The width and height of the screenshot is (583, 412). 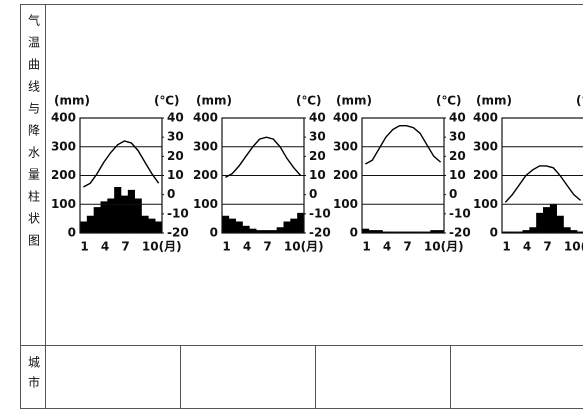 I want to click on y2-tick-label: 40, so click(x=457, y=118).